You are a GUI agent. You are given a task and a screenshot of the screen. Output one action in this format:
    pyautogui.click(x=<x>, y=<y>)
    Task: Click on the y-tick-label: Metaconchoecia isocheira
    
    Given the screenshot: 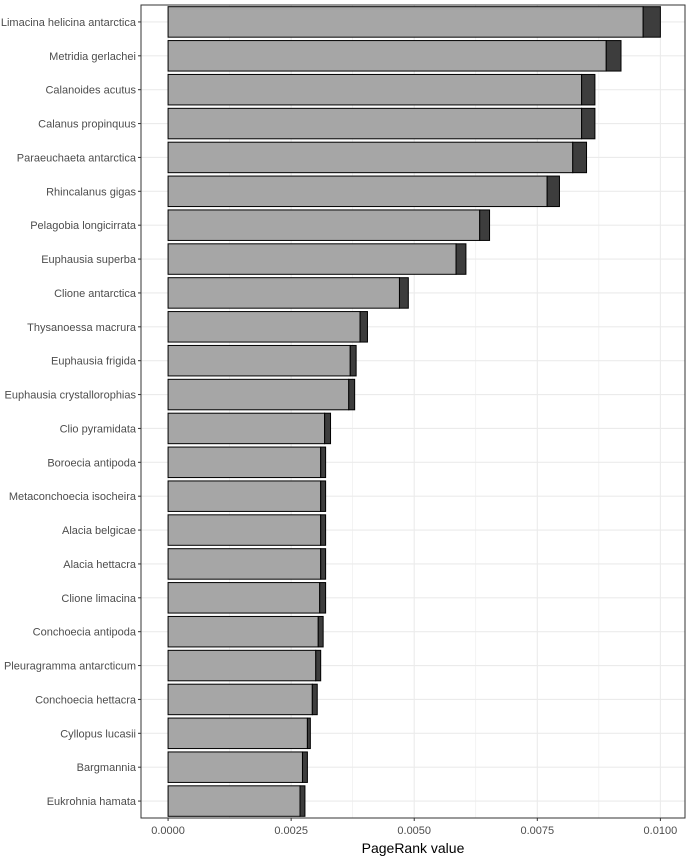 What is the action you would take?
    pyautogui.click(x=73, y=497)
    